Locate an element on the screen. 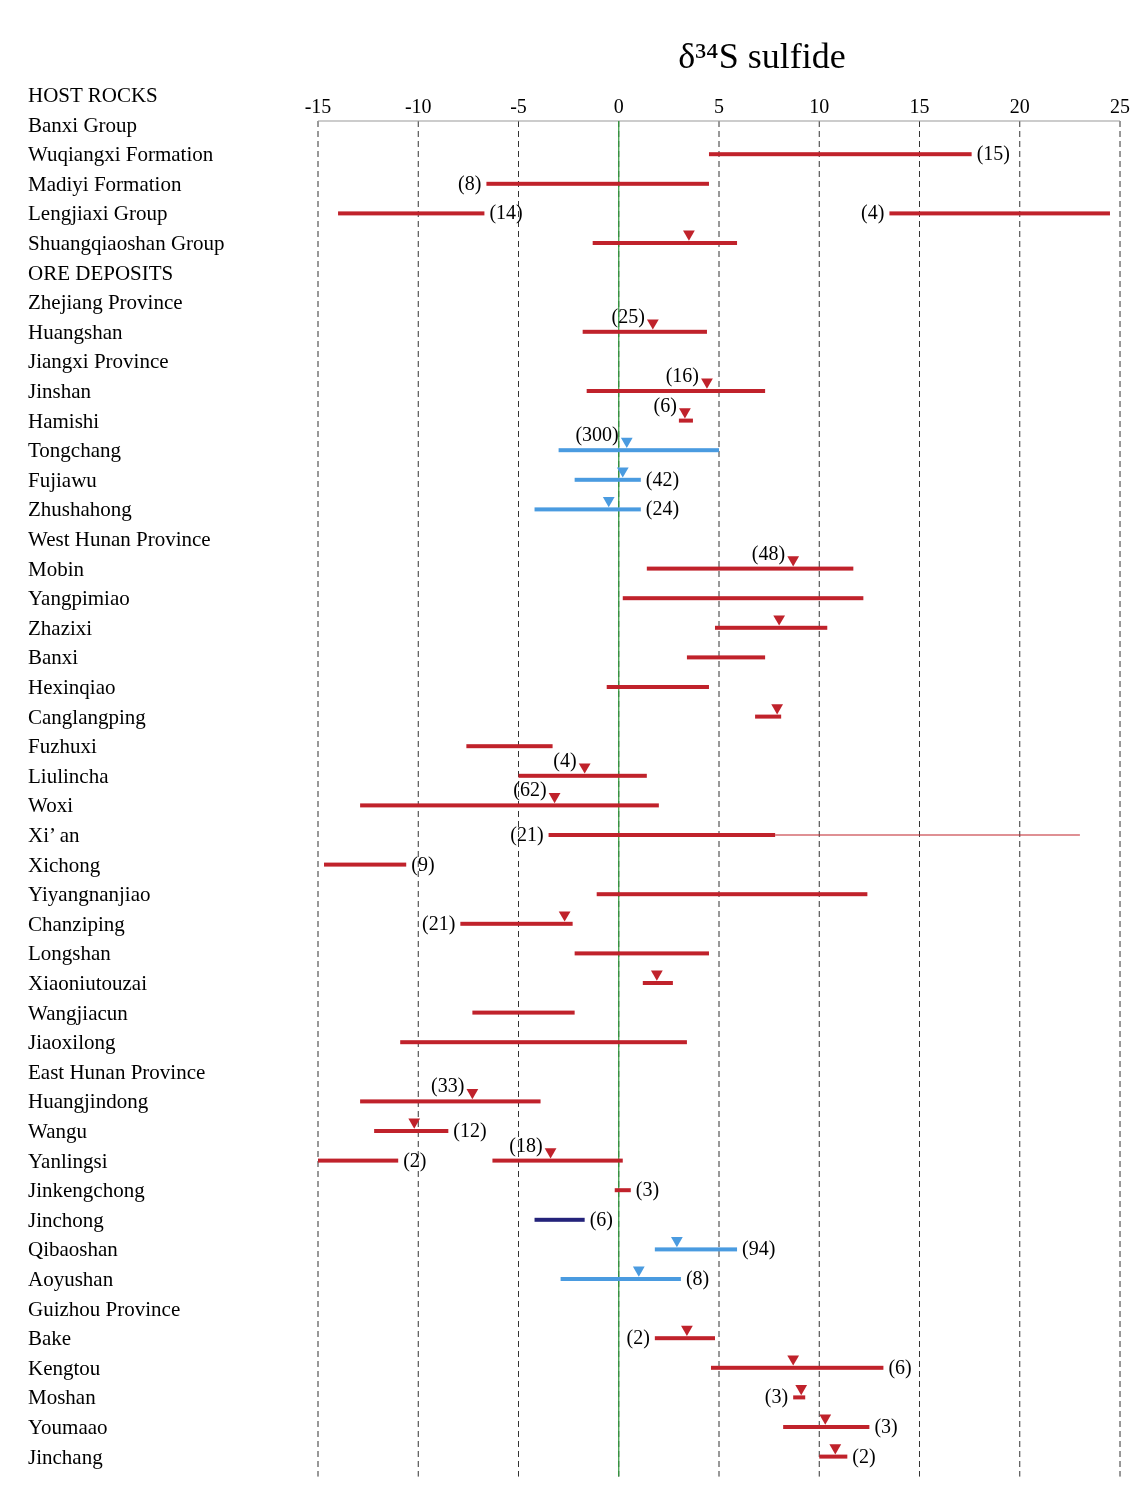  x-tick-label: 25 is located at coordinates (1120, 106).